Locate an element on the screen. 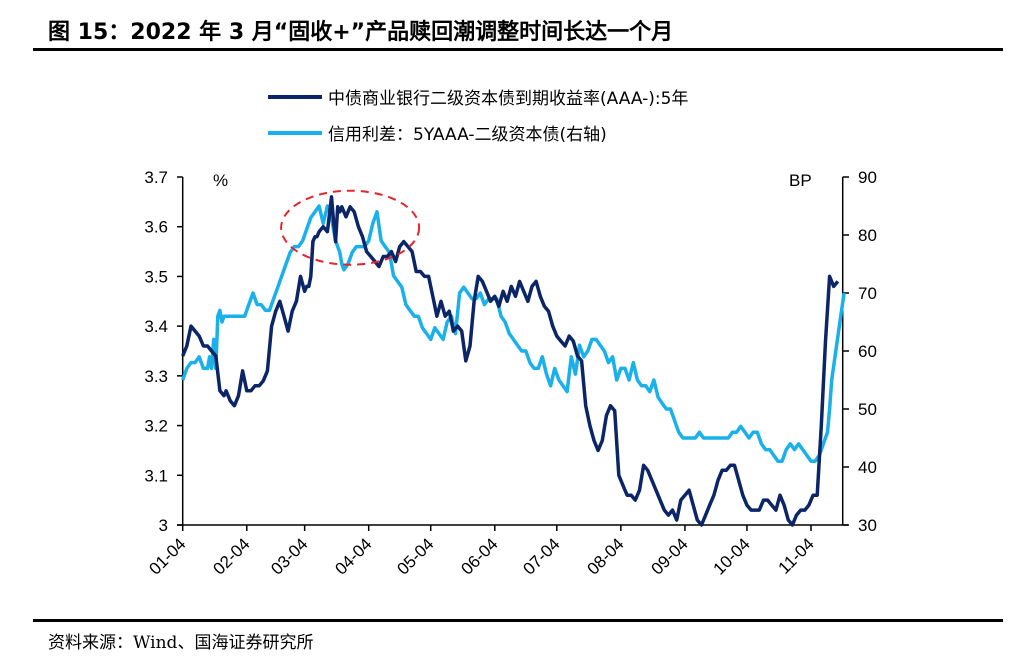 Image resolution: width=1026 pixels, height=671 pixels. legend-swatch-spread is located at coordinates (295, 132).